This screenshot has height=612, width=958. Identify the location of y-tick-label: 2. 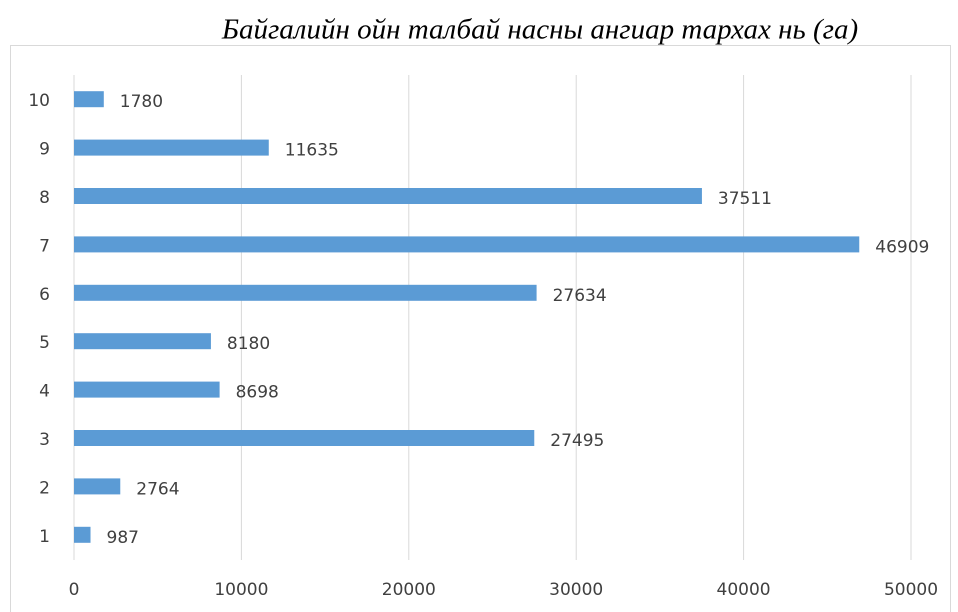
(44, 488).